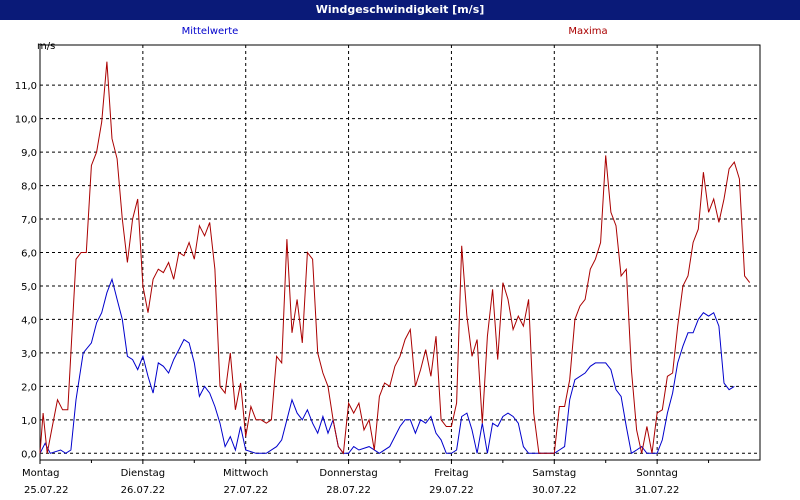 This screenshot has height=500, width=800. I want to click on y-axis-ticks: 0,0 1,0 2,0 3,0 4,0 5,0 6,0 7,0 8,0 9,0 10,0 11,0, so click(26, 270).